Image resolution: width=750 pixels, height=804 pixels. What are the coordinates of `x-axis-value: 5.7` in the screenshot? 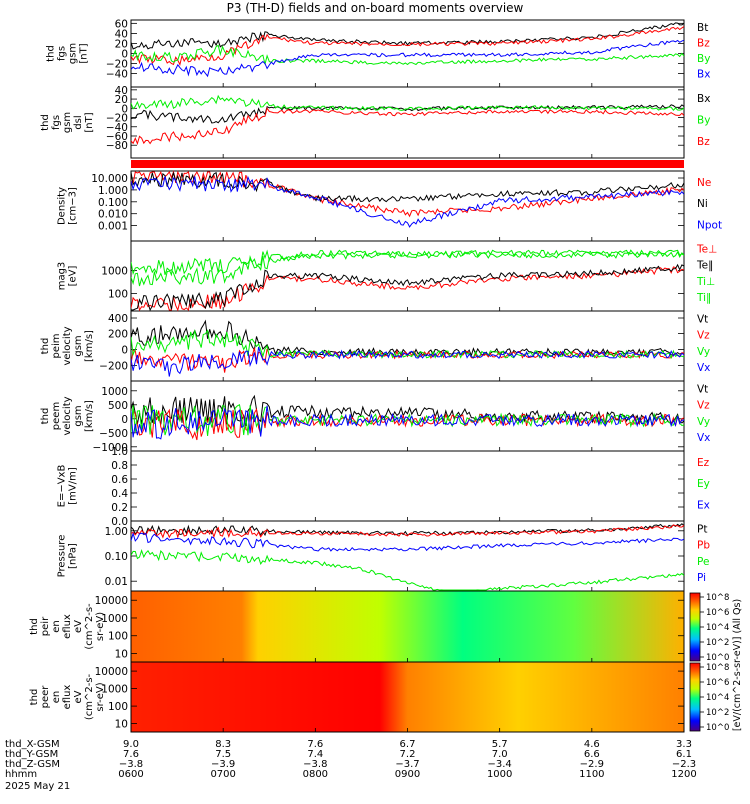 It's located at (500, 744).